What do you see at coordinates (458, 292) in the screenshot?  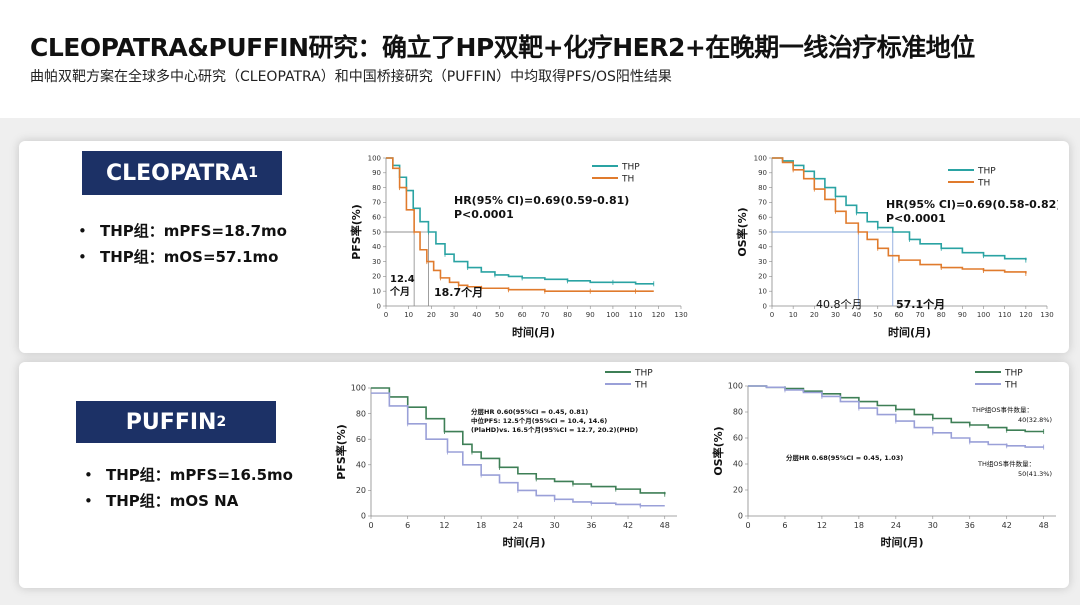 I see `chart-annotation: 18.7个月` at bounding box center [458, 292].